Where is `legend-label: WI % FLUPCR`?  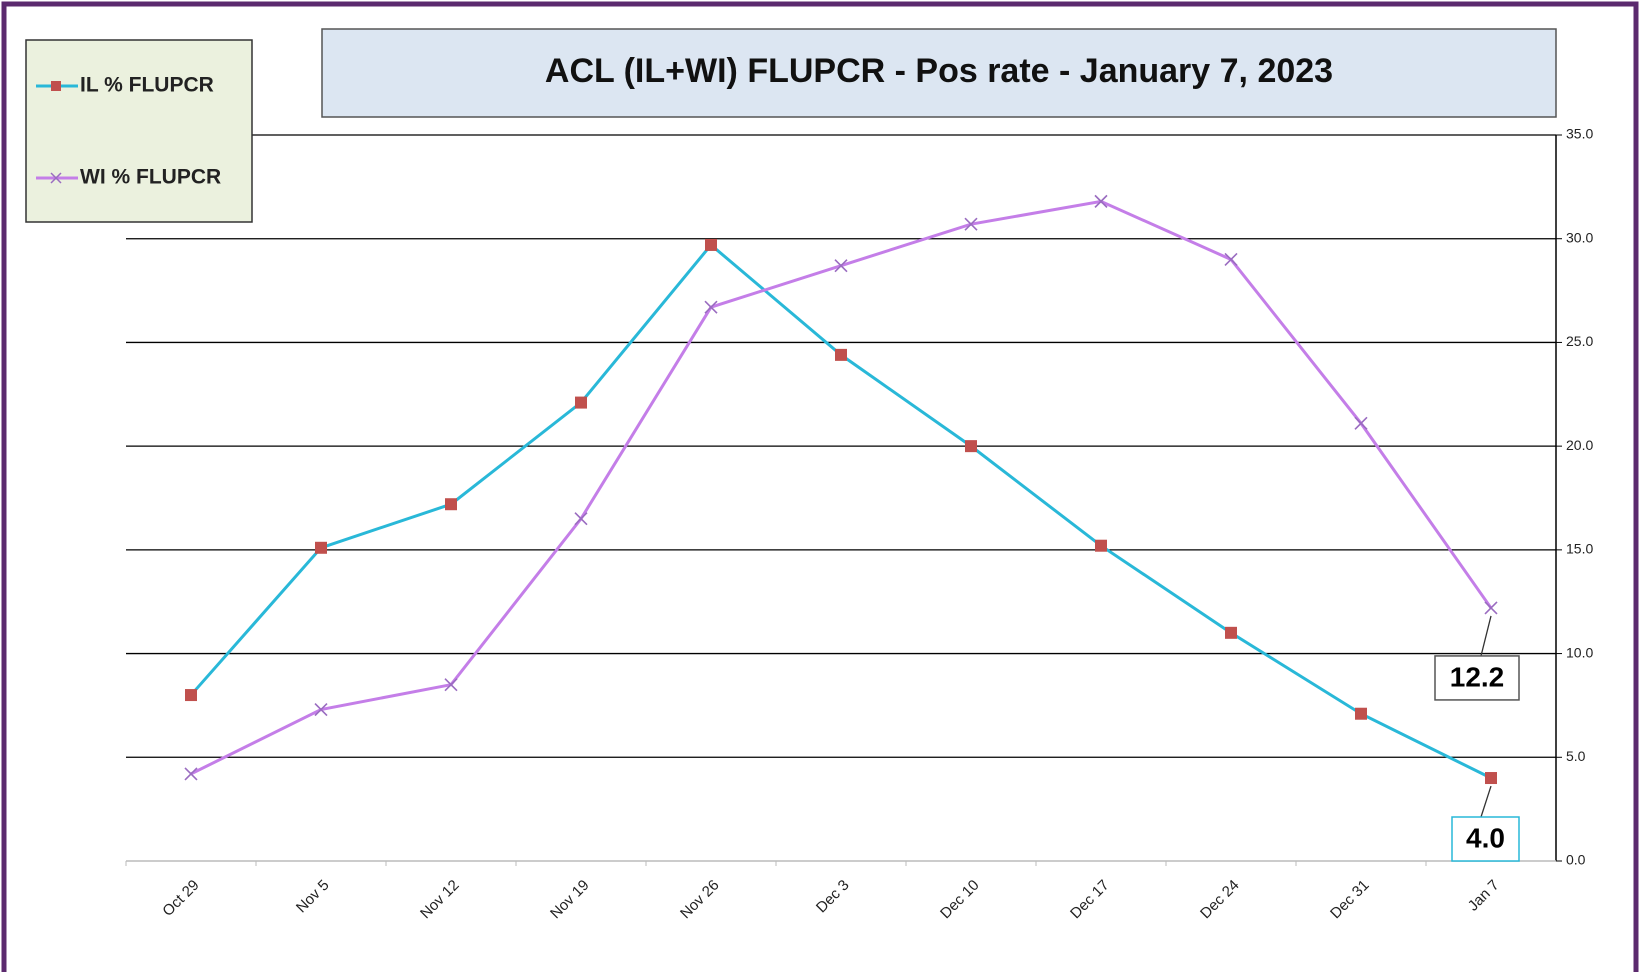 legend-label: WI % FLUPCR is located at coordinates (150, 177).